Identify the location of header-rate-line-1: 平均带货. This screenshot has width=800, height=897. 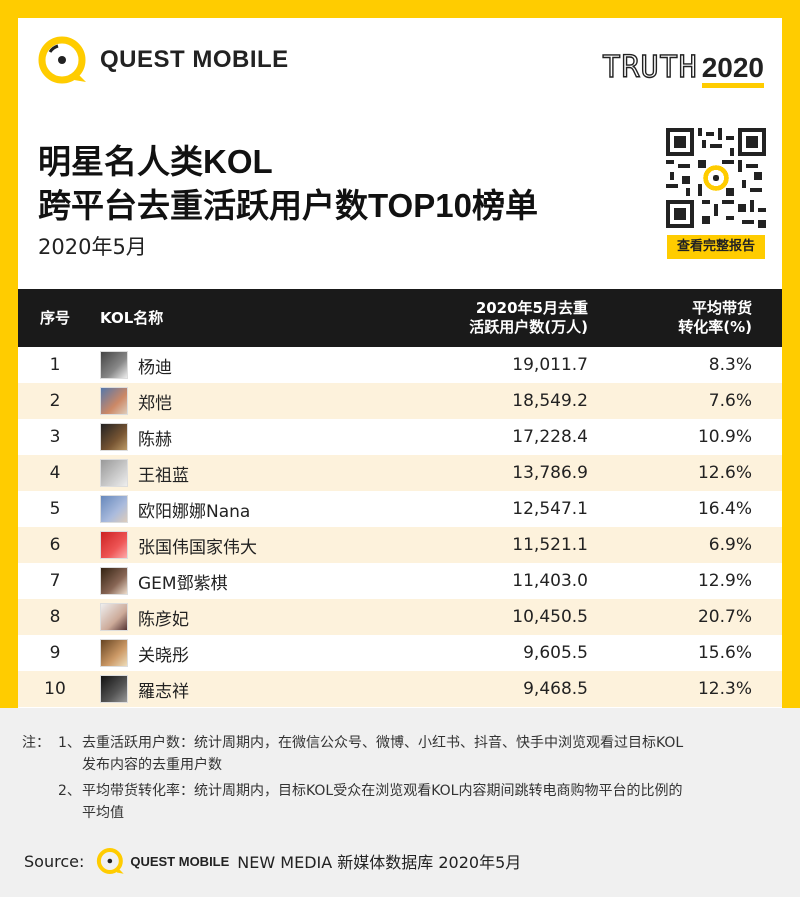
(721, 308).